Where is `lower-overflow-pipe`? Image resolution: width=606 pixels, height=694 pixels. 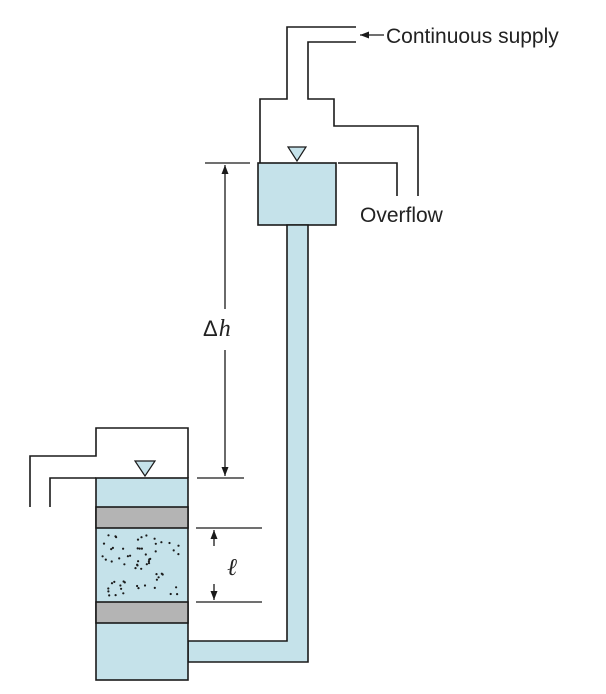 lower-overflow-pipe is located at coordinates (109, 467).